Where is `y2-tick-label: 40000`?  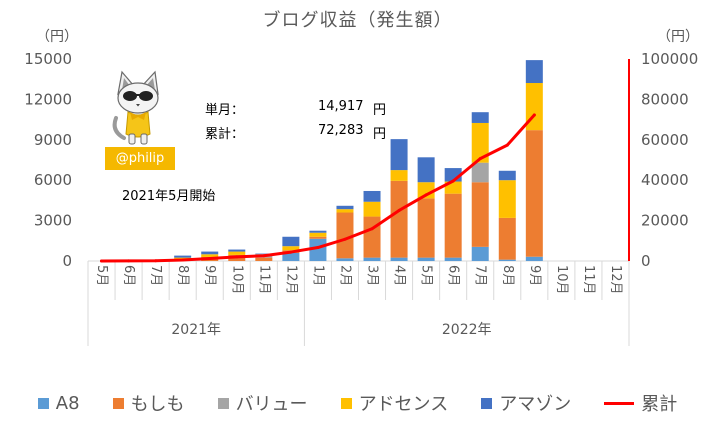 y2-tick-label: 40000 is located at coordinates (665, 180).